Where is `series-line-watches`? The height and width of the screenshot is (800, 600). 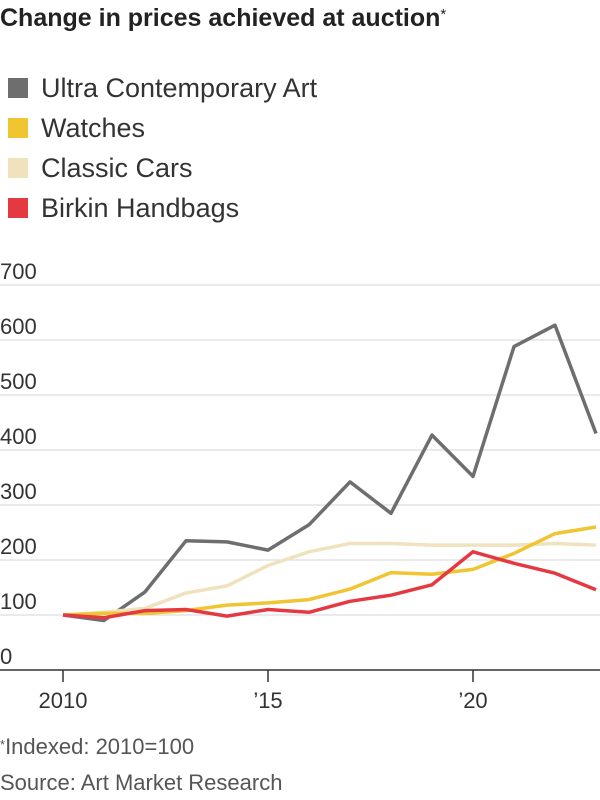 series-line-watches is located at coordinates (329, 571).